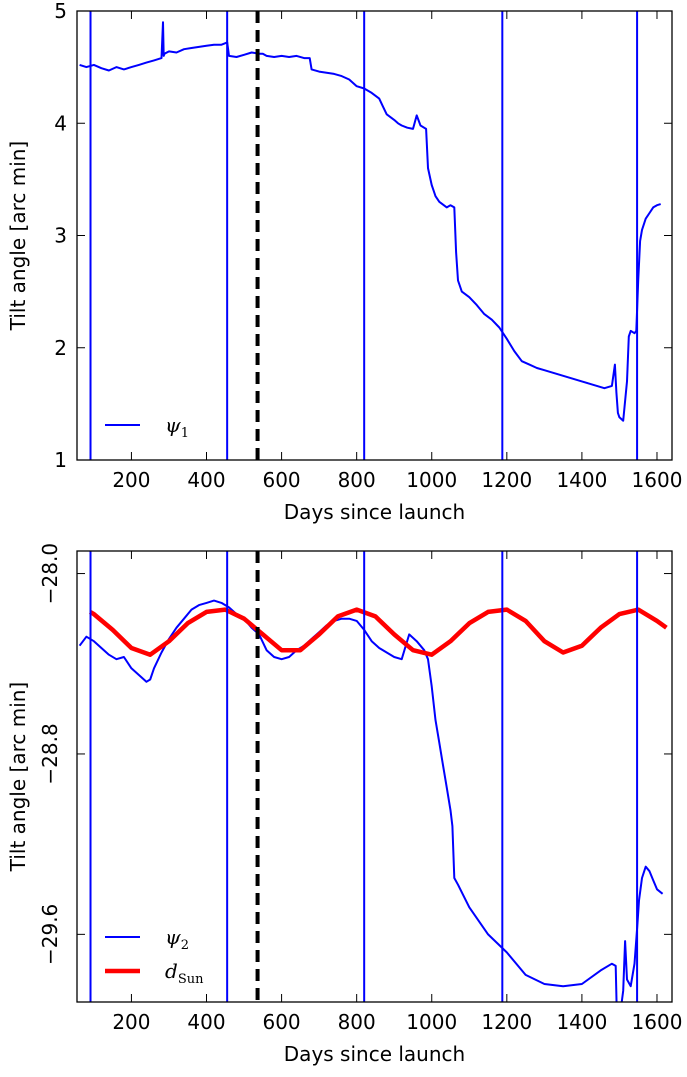  What do you see at coordinates (50, 573) in the screenshot?
I see `bottom-ytick-label-0: −28.0` at bounding box center [50, 573].